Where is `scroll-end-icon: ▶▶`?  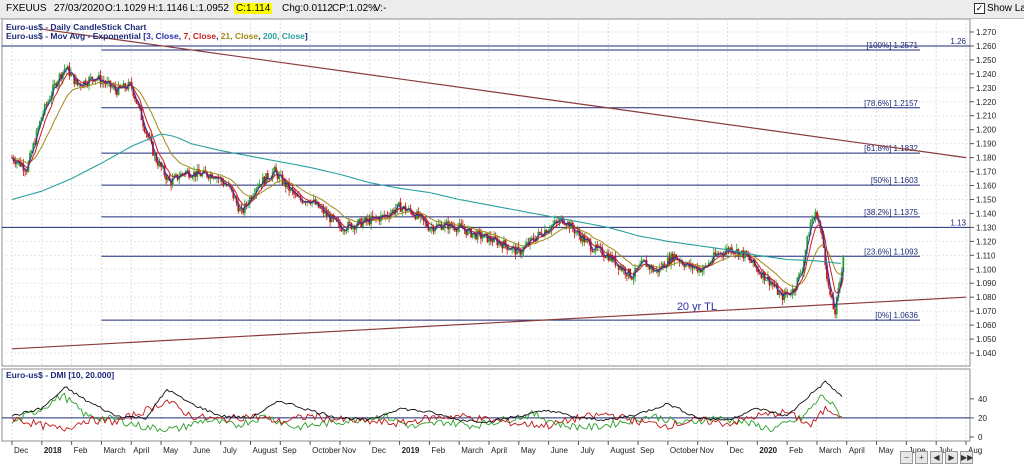 scroll-end-icon: ▶▶ is located at coordinates (967, 457).